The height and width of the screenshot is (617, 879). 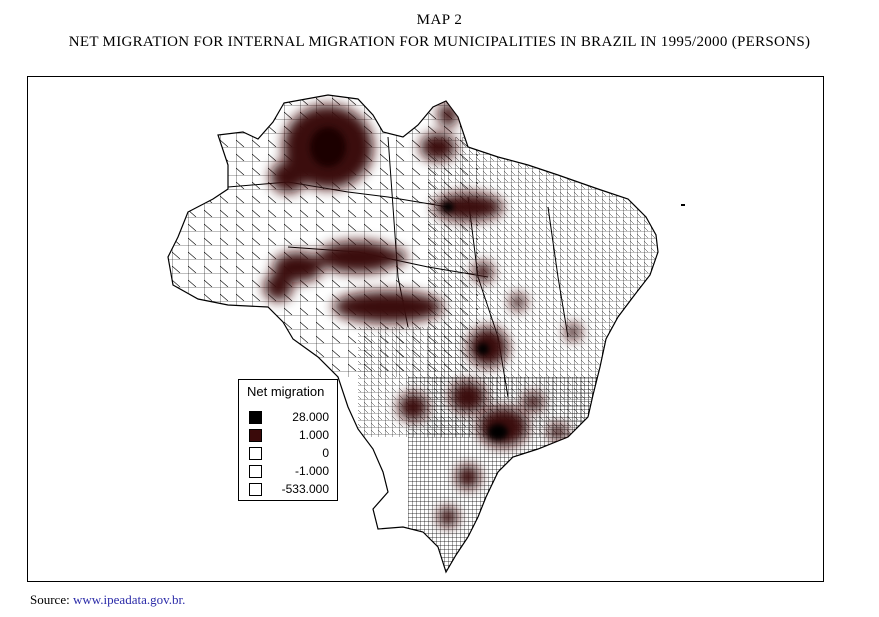 I want to click on legend-value: 28.000, so click(x=310, y=417).